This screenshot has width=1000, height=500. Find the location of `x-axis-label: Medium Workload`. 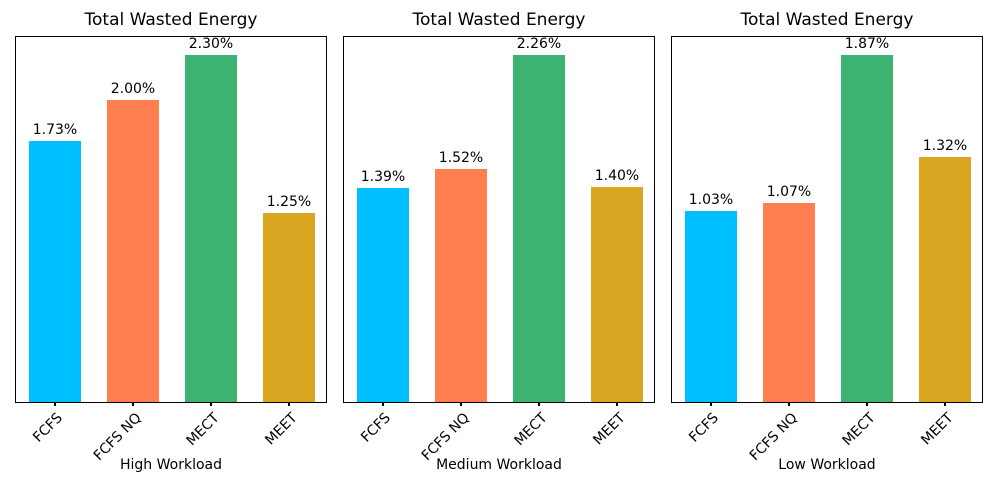

x-axis-label: Medium Workload is located at coordinates (499, 465).